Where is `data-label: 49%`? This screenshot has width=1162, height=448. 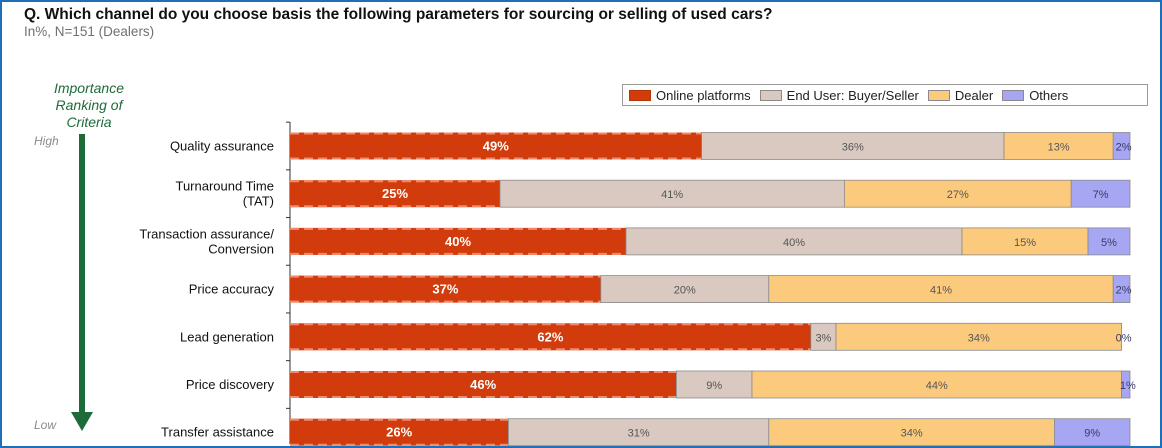
data-label: 49% is located at coordinates (496, 146).